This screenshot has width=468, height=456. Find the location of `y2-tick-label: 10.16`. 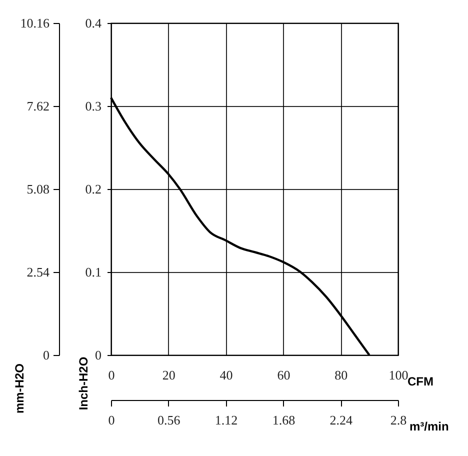

y2-tick-label: 10.16 is located at coordinates (35, 23).